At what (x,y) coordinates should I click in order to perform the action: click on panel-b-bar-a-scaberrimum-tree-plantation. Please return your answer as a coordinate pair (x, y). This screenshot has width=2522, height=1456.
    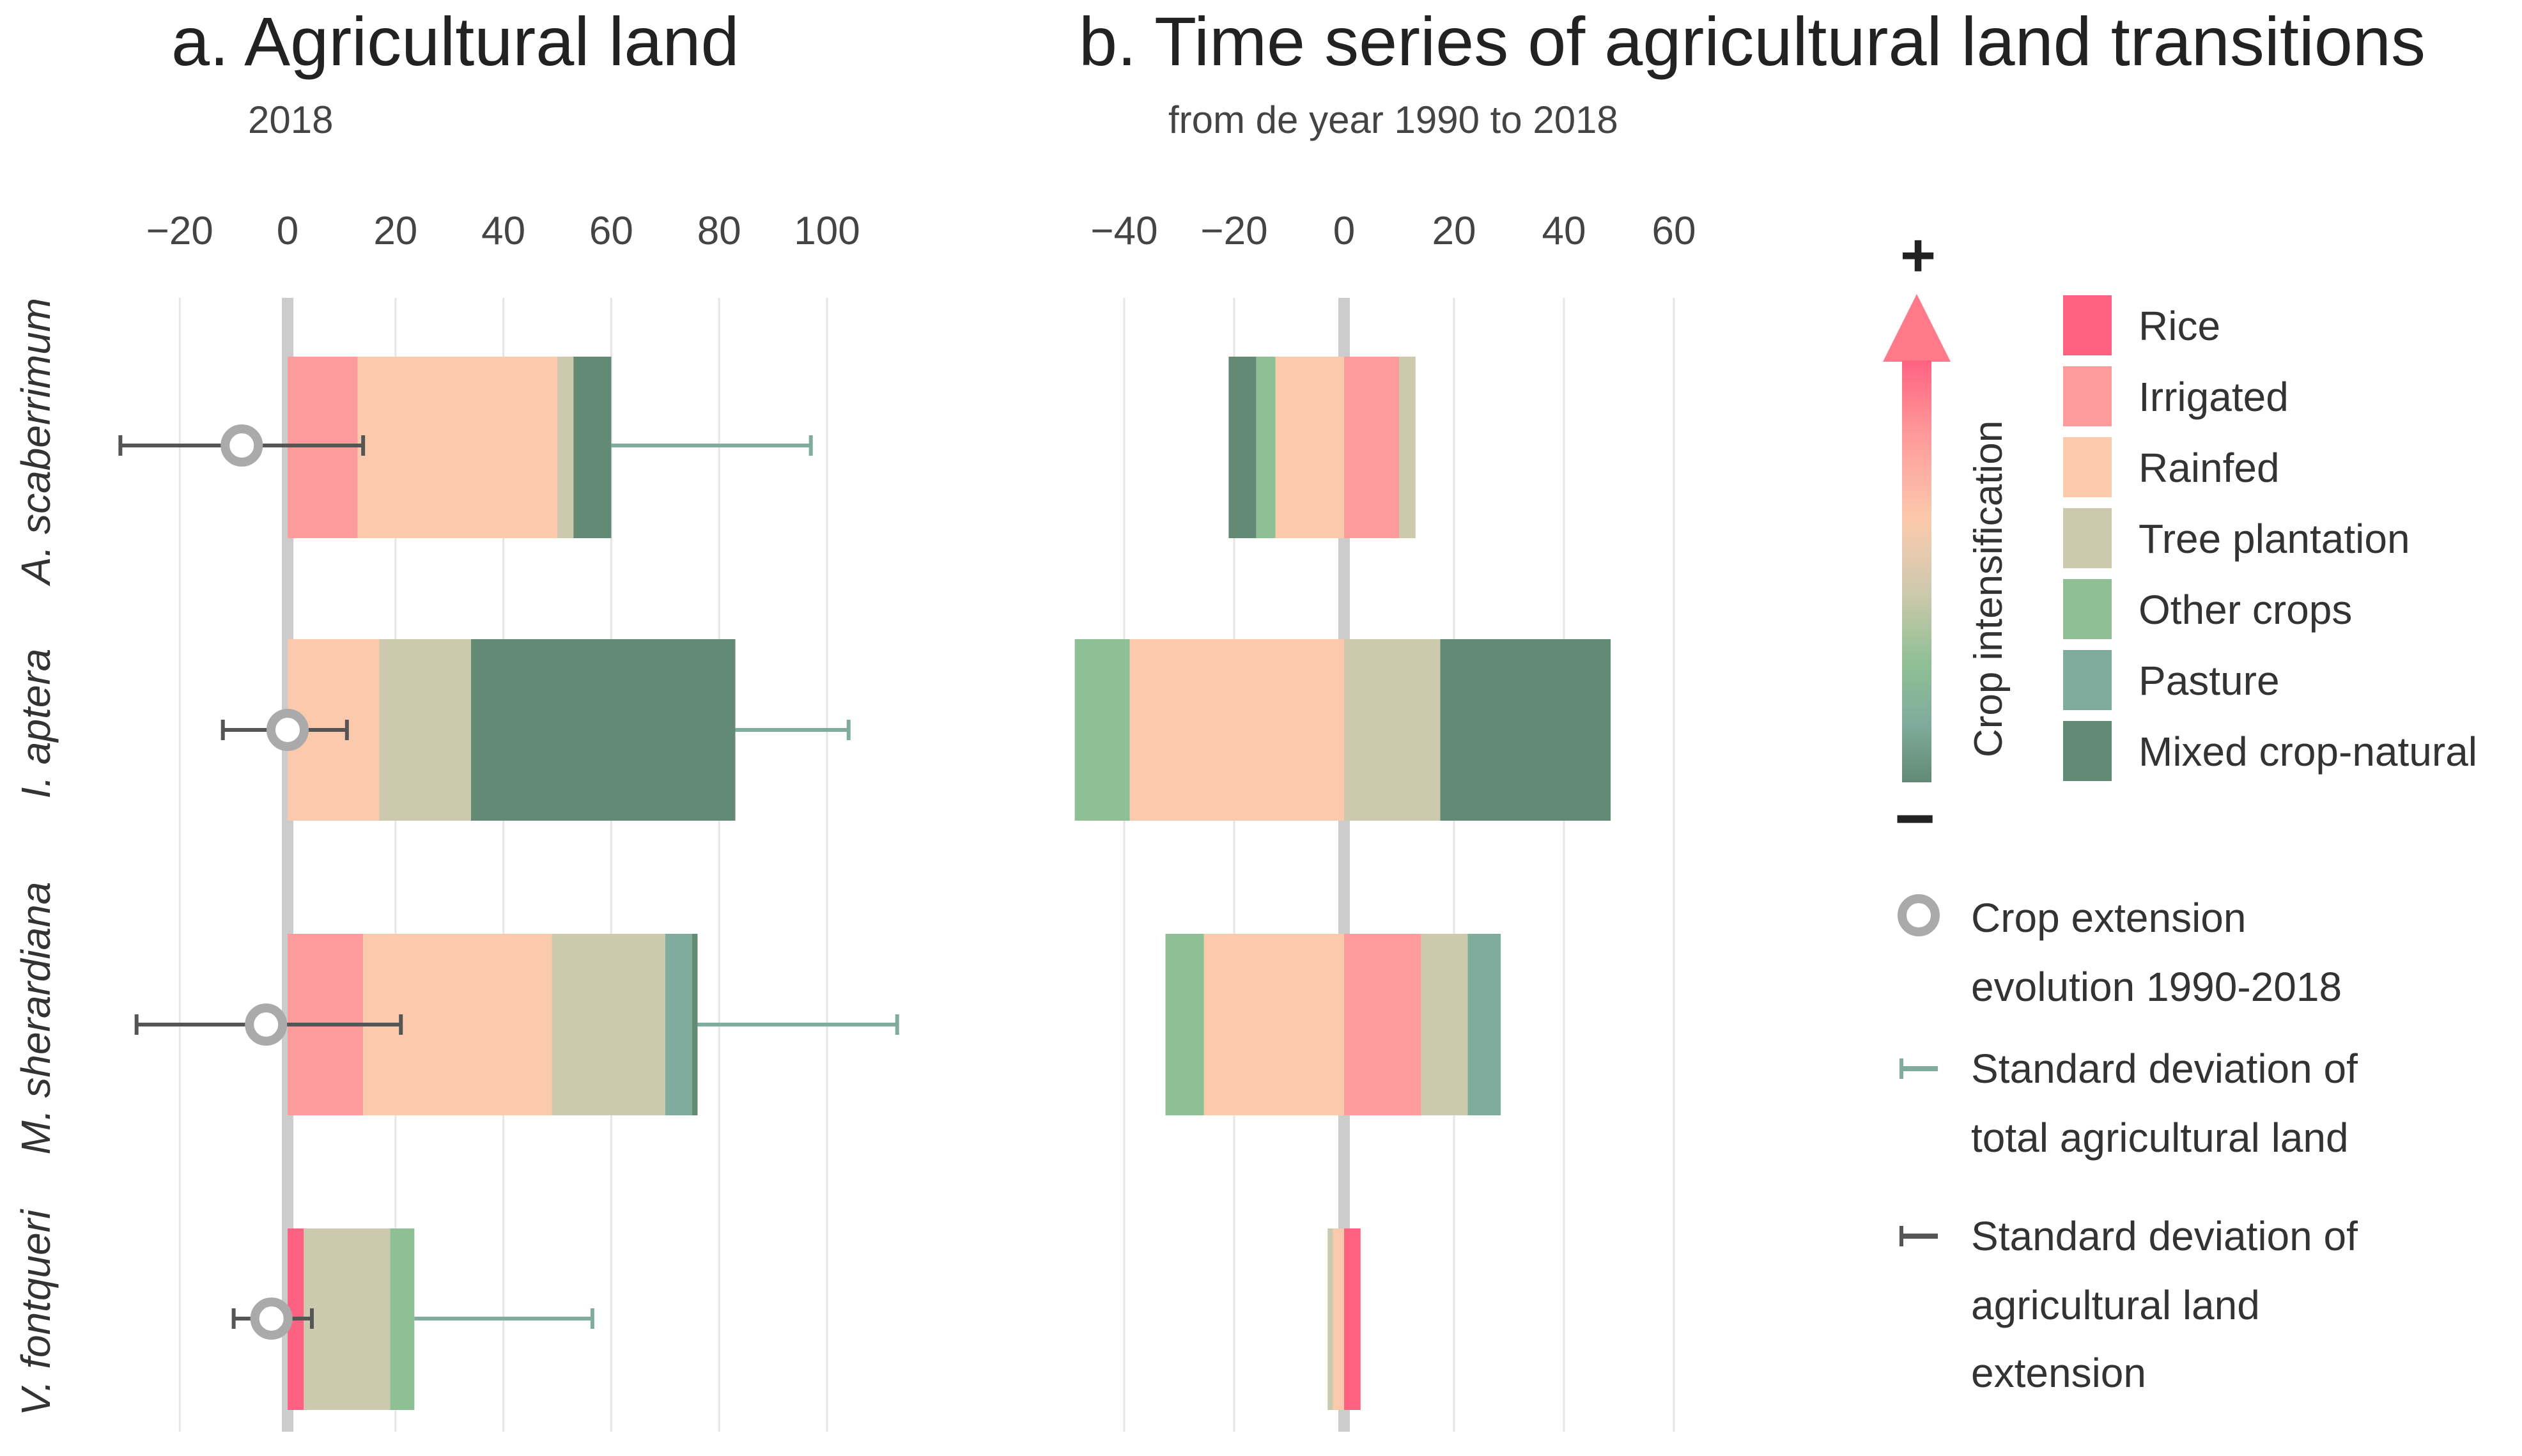
    Looking at the image, I should click on (1407, 447).